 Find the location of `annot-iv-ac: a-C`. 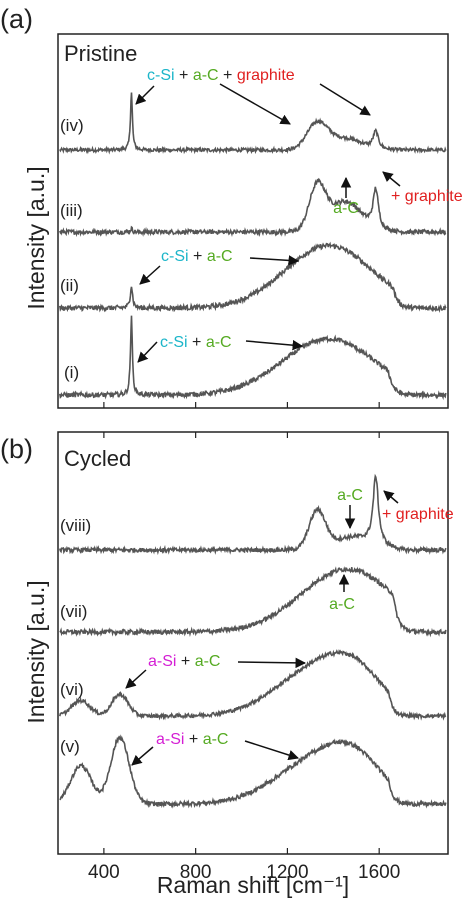

annot-iv-ac: a-C is located at coordinates (206, 75).